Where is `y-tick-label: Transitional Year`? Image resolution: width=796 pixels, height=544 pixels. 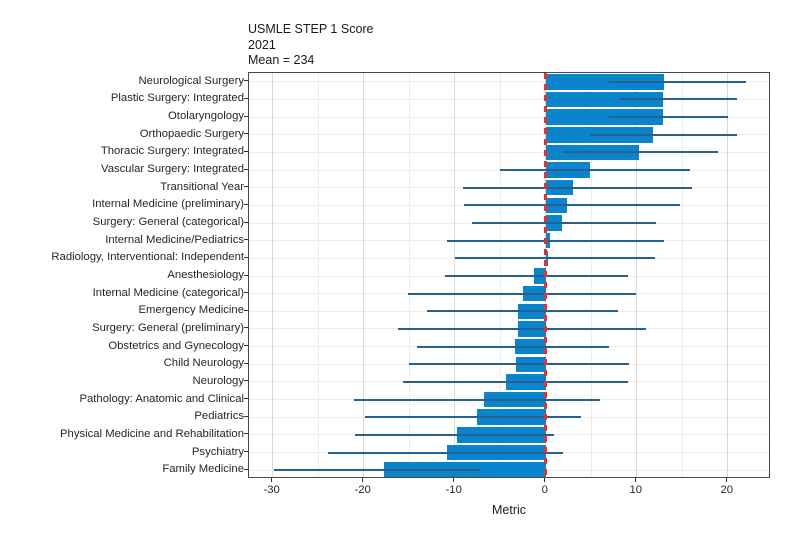 y-tick-label: Transitional Year is located at coordinates (202, 186).